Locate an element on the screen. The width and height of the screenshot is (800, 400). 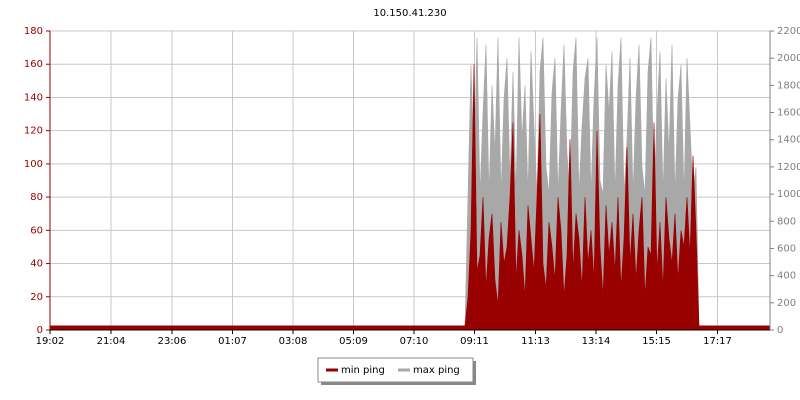
legend-box is located at coordinates (395, 370).